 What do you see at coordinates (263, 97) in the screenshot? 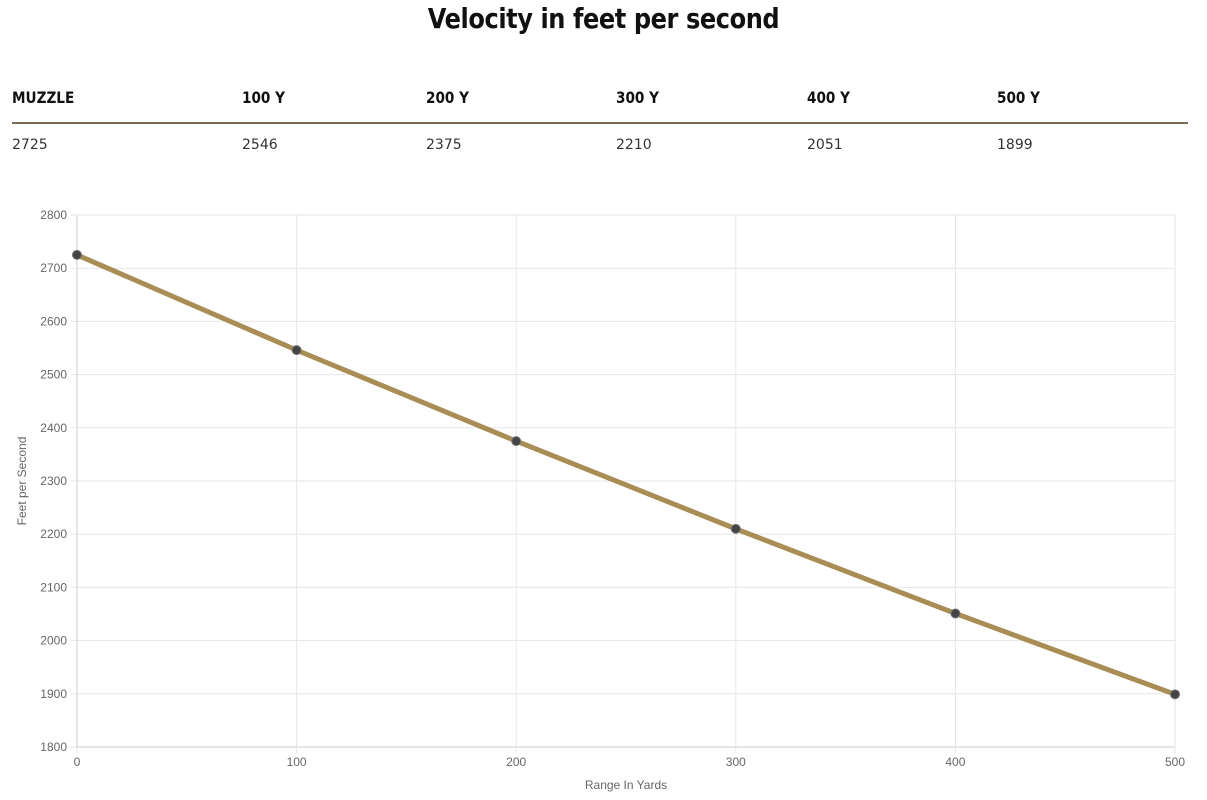
I see `header-100y: 100 Y` at bounding box center [263, 97].